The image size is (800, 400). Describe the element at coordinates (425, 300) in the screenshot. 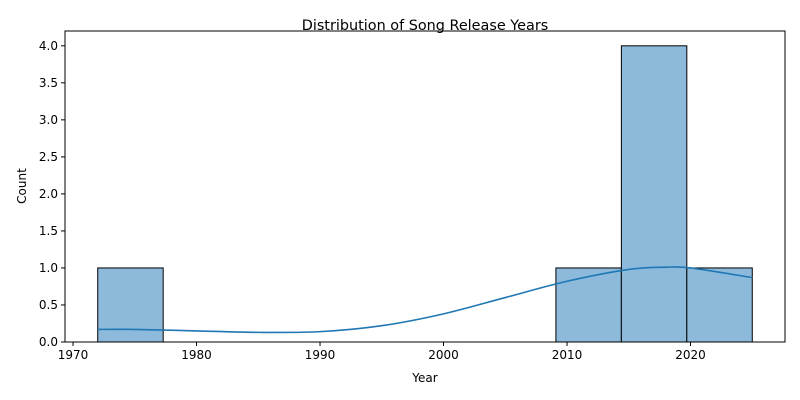

I see `kde-curve` at that location.